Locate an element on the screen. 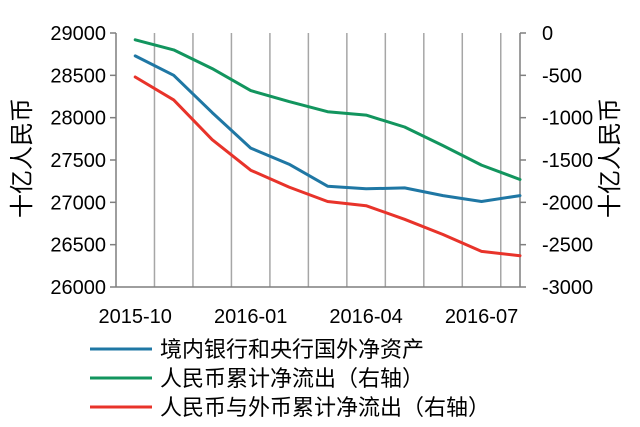 This screenshot has height=427, width=640. left-y-tick-label: 27500 is located at coordinates (78, 161).